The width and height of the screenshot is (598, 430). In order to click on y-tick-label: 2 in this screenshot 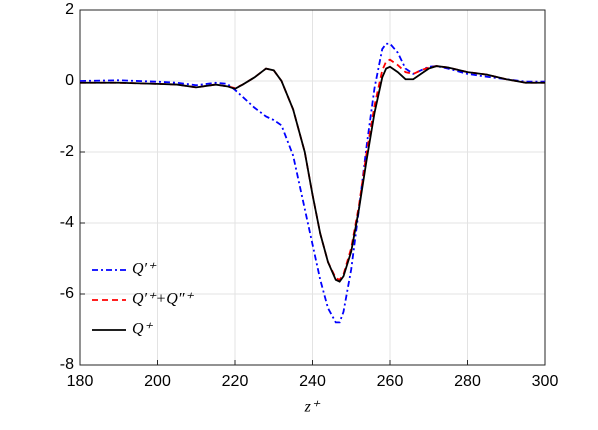, I will do `click(69, 9)`.